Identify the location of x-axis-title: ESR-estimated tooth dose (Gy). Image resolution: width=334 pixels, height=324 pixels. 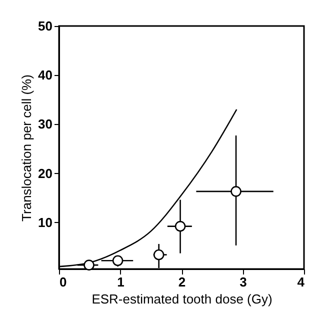
(182, 299).